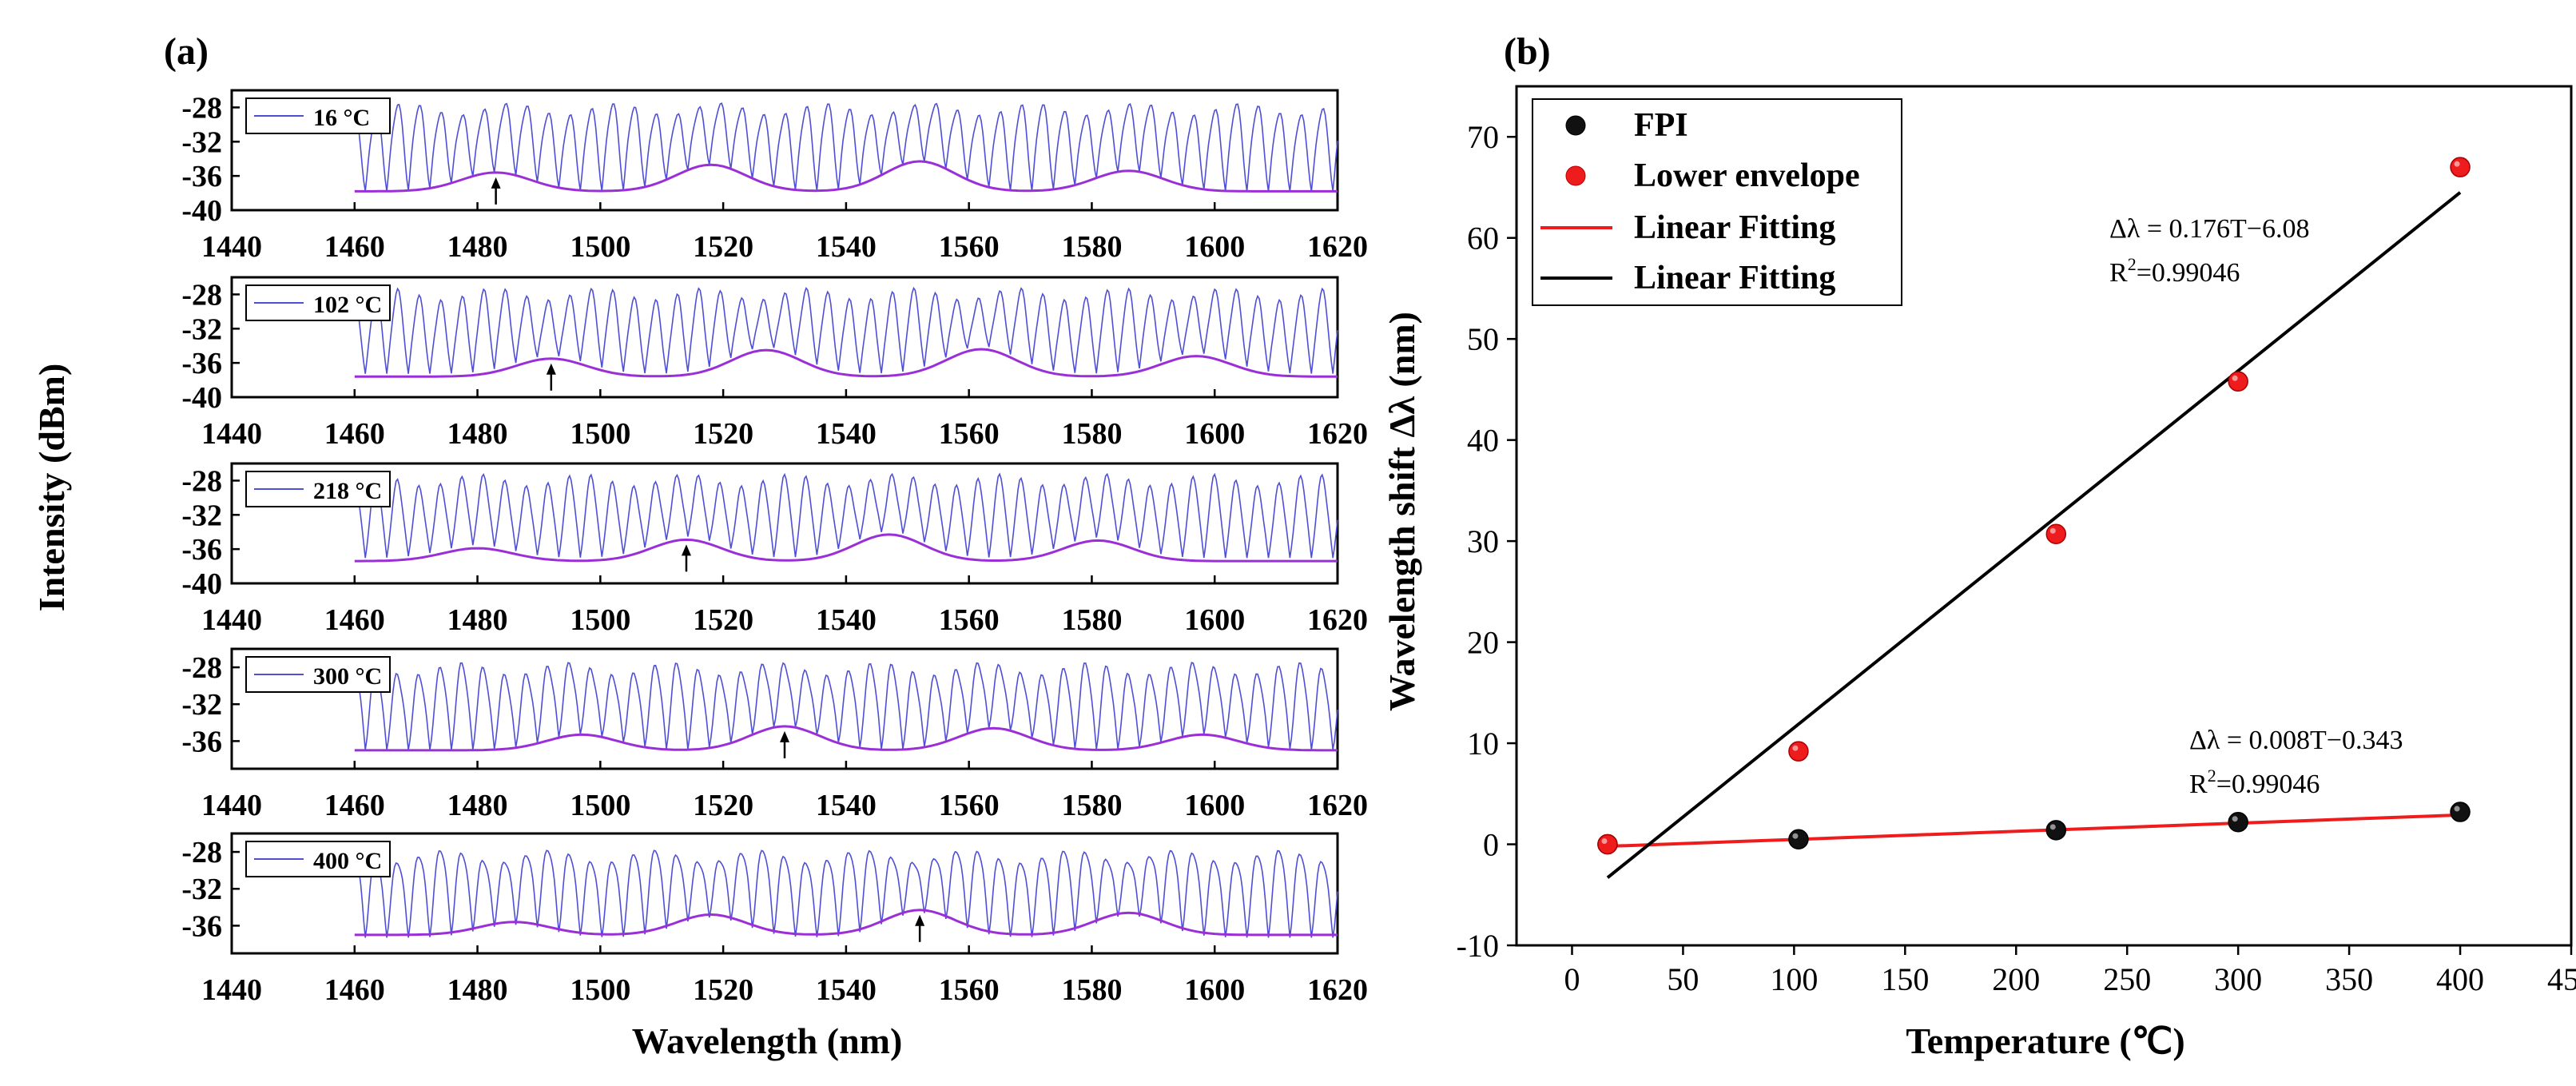 The width and height of the screenshot is (2576, 1086). Describe the element at coordinates (1483, 339) in the screenshot. I see `y-tick-label: 50` at that location.